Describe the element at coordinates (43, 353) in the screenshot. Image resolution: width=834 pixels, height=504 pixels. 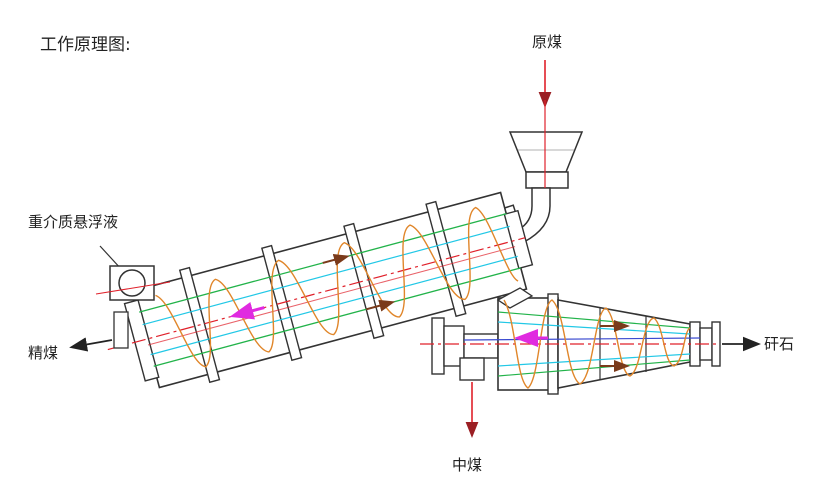
I see `label-clean-coal: 精煤` at that location.